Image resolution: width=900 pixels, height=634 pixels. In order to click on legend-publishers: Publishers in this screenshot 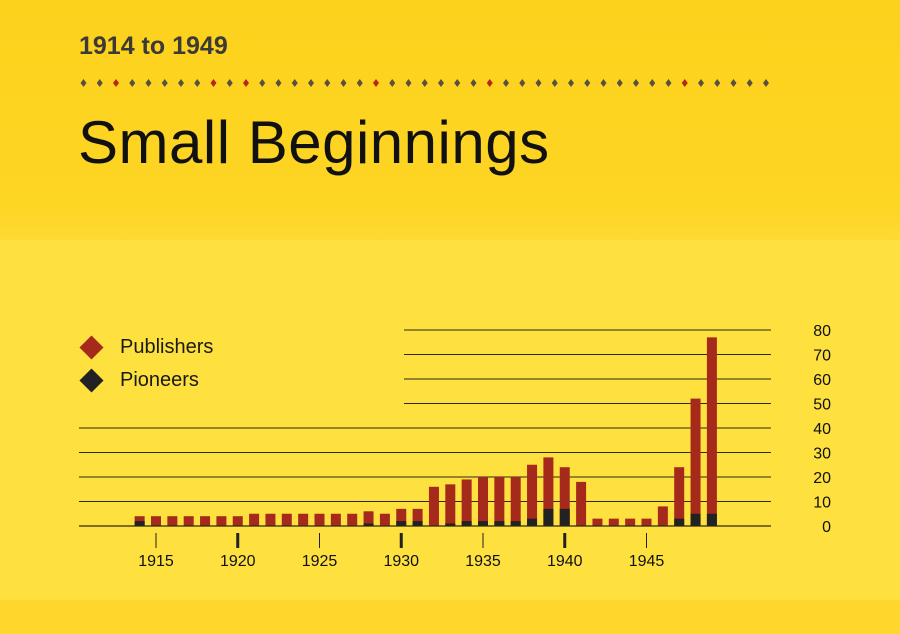, I will do `click(146, 347)`.